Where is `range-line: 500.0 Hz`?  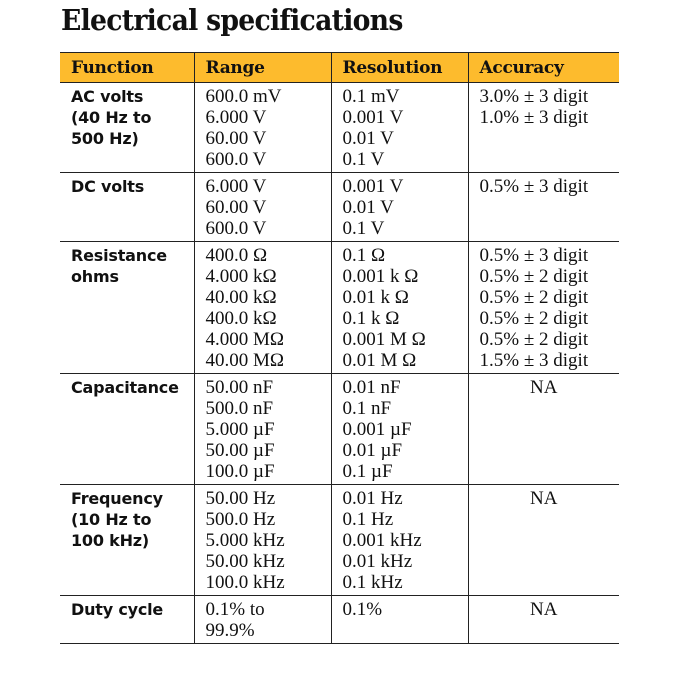
range-line: 500.0 Hz is located at coordinates (240, 519).